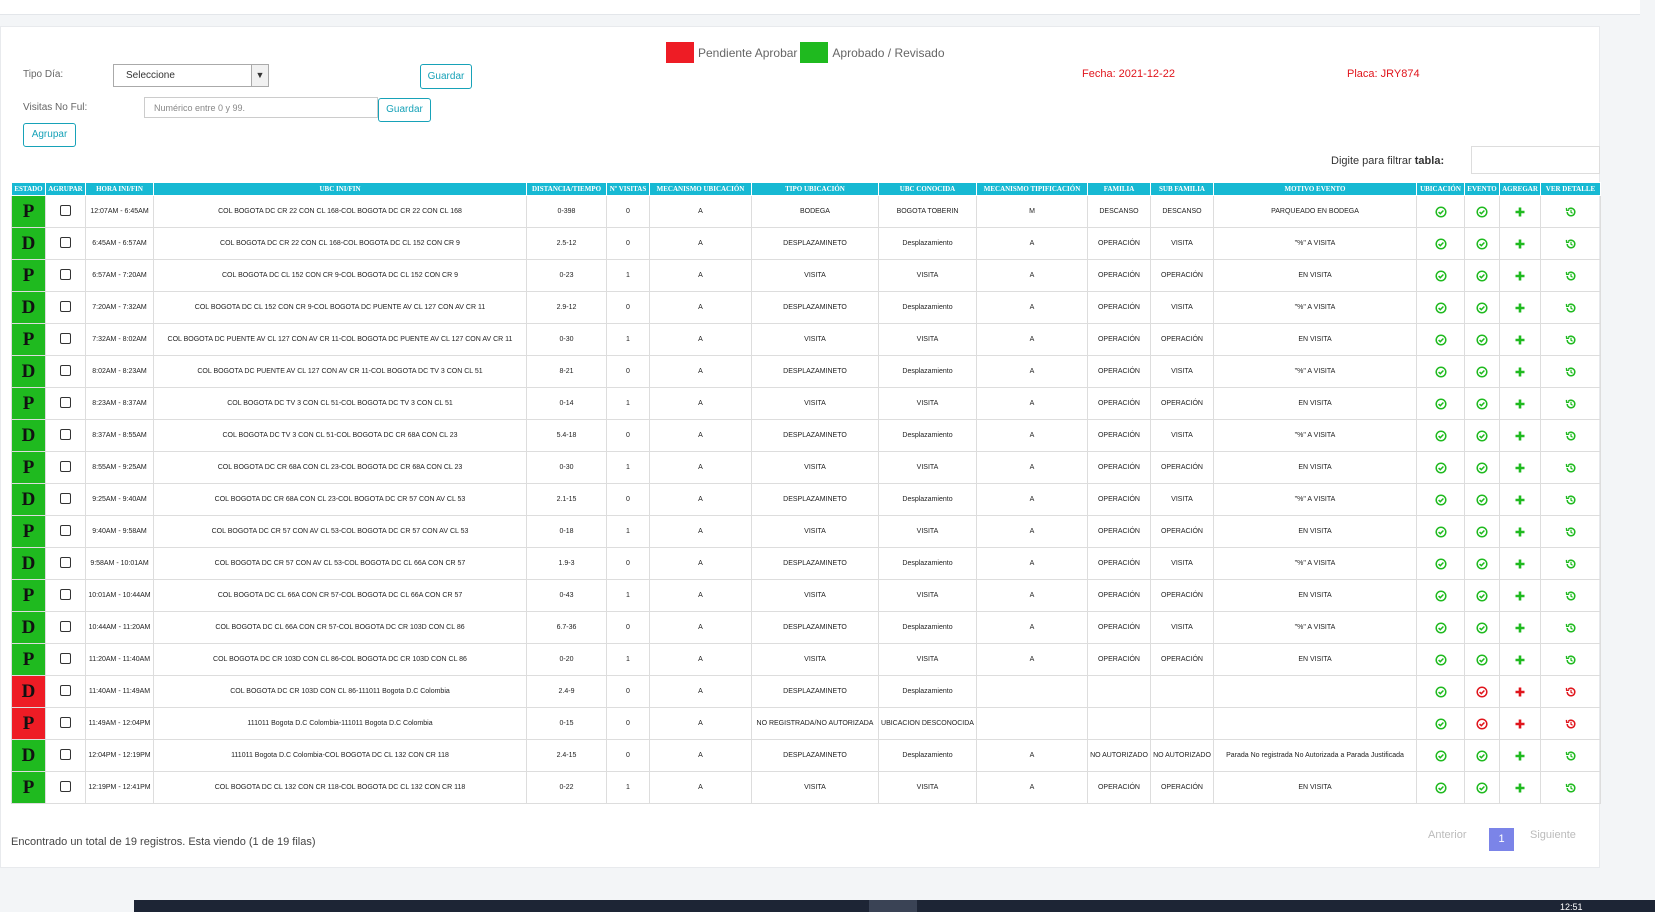 The image size is (1655, 912). Describe the element at coordinates (1447, 835) in the screenshot. I see `prev-page-button: Anterior` at that location.